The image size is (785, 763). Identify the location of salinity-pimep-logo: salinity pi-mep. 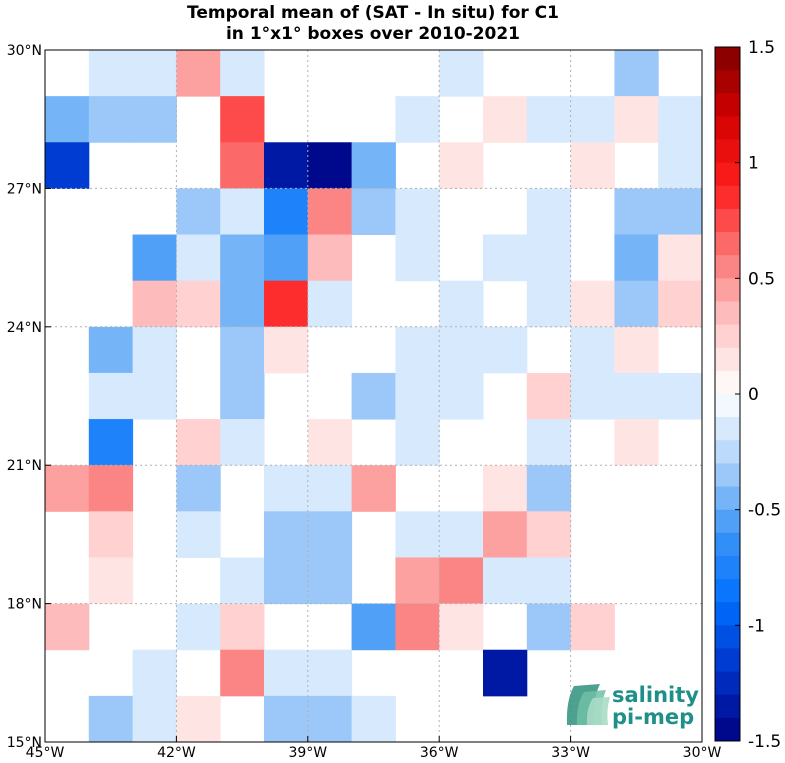
(632, 706).